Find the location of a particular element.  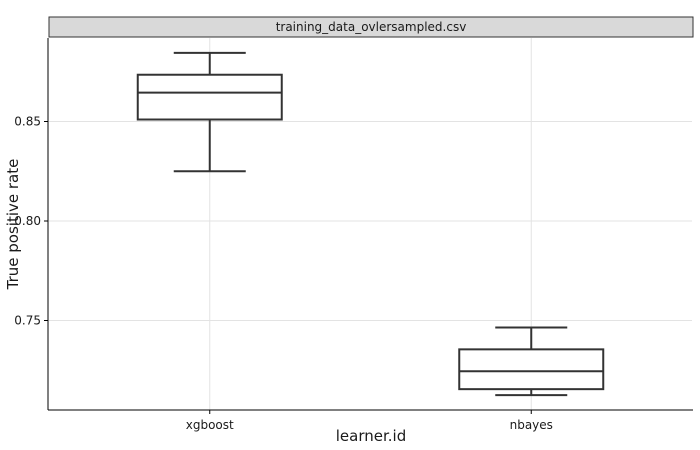

facet-title: training_data_ovlersampled.csv is located at coordinates (371, 27).